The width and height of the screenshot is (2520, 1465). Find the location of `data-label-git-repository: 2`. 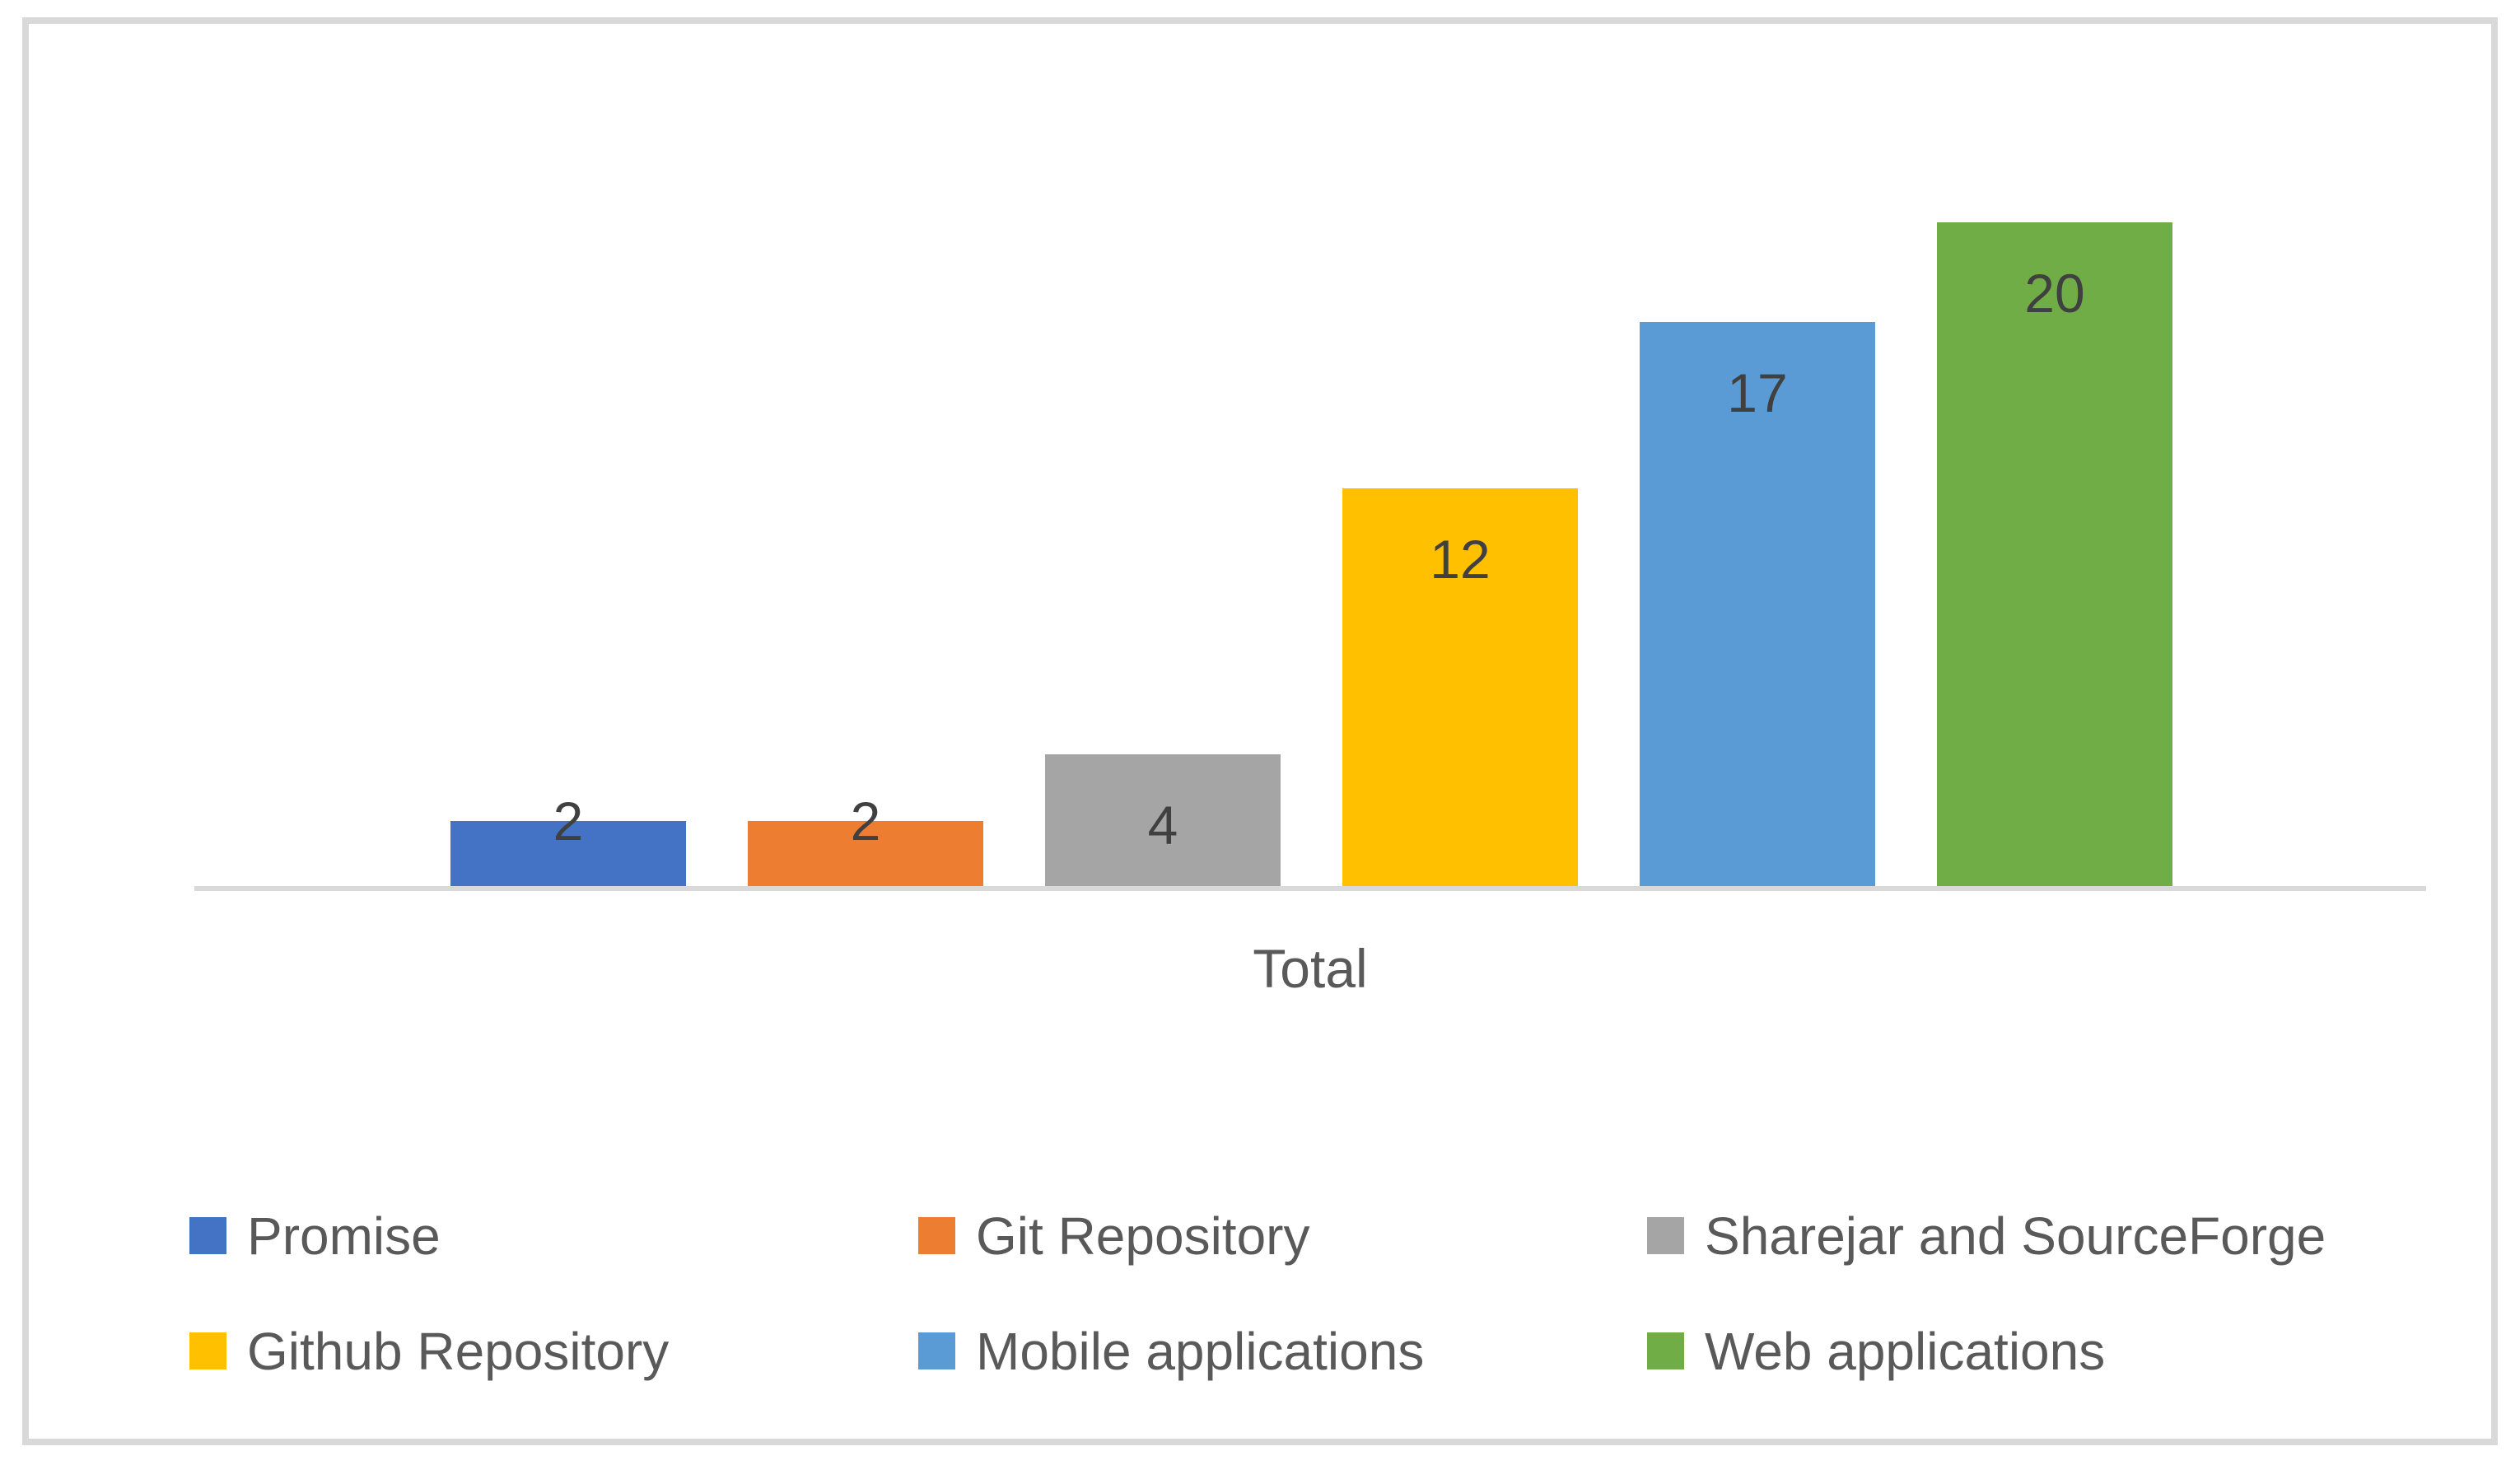

data-label-git-repository: 2 is located at coordinates (865, 821).